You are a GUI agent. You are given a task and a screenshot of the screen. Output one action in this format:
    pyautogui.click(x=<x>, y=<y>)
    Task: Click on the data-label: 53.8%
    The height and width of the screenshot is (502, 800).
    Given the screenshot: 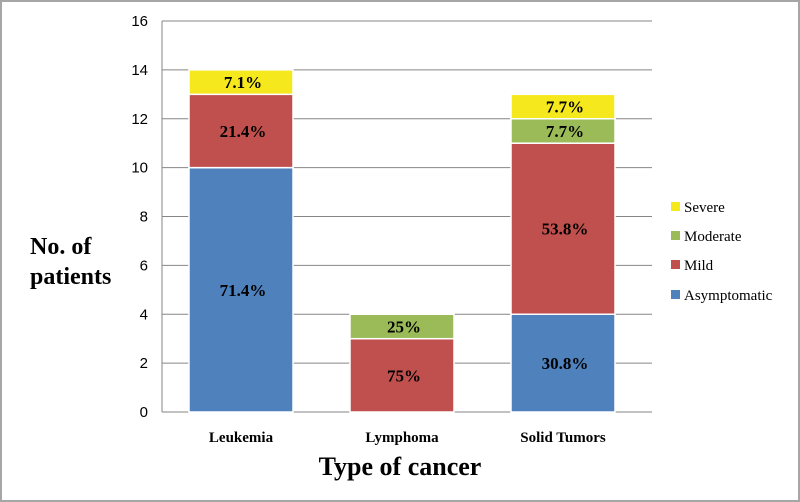 What is the action you would take?
    pyautogui.click(x=565, y=229)
    